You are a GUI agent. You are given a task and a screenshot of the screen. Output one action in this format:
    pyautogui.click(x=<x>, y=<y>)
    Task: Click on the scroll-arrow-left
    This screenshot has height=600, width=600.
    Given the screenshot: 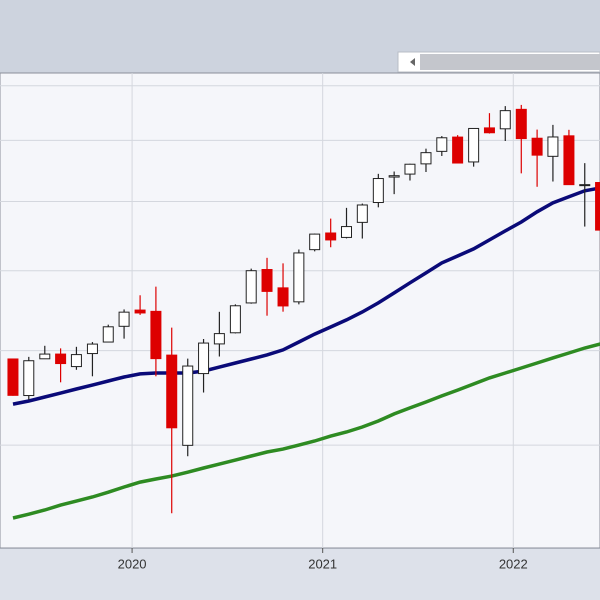 What is the action you would take?
    pyautogui.click(x=412, y=62)
    